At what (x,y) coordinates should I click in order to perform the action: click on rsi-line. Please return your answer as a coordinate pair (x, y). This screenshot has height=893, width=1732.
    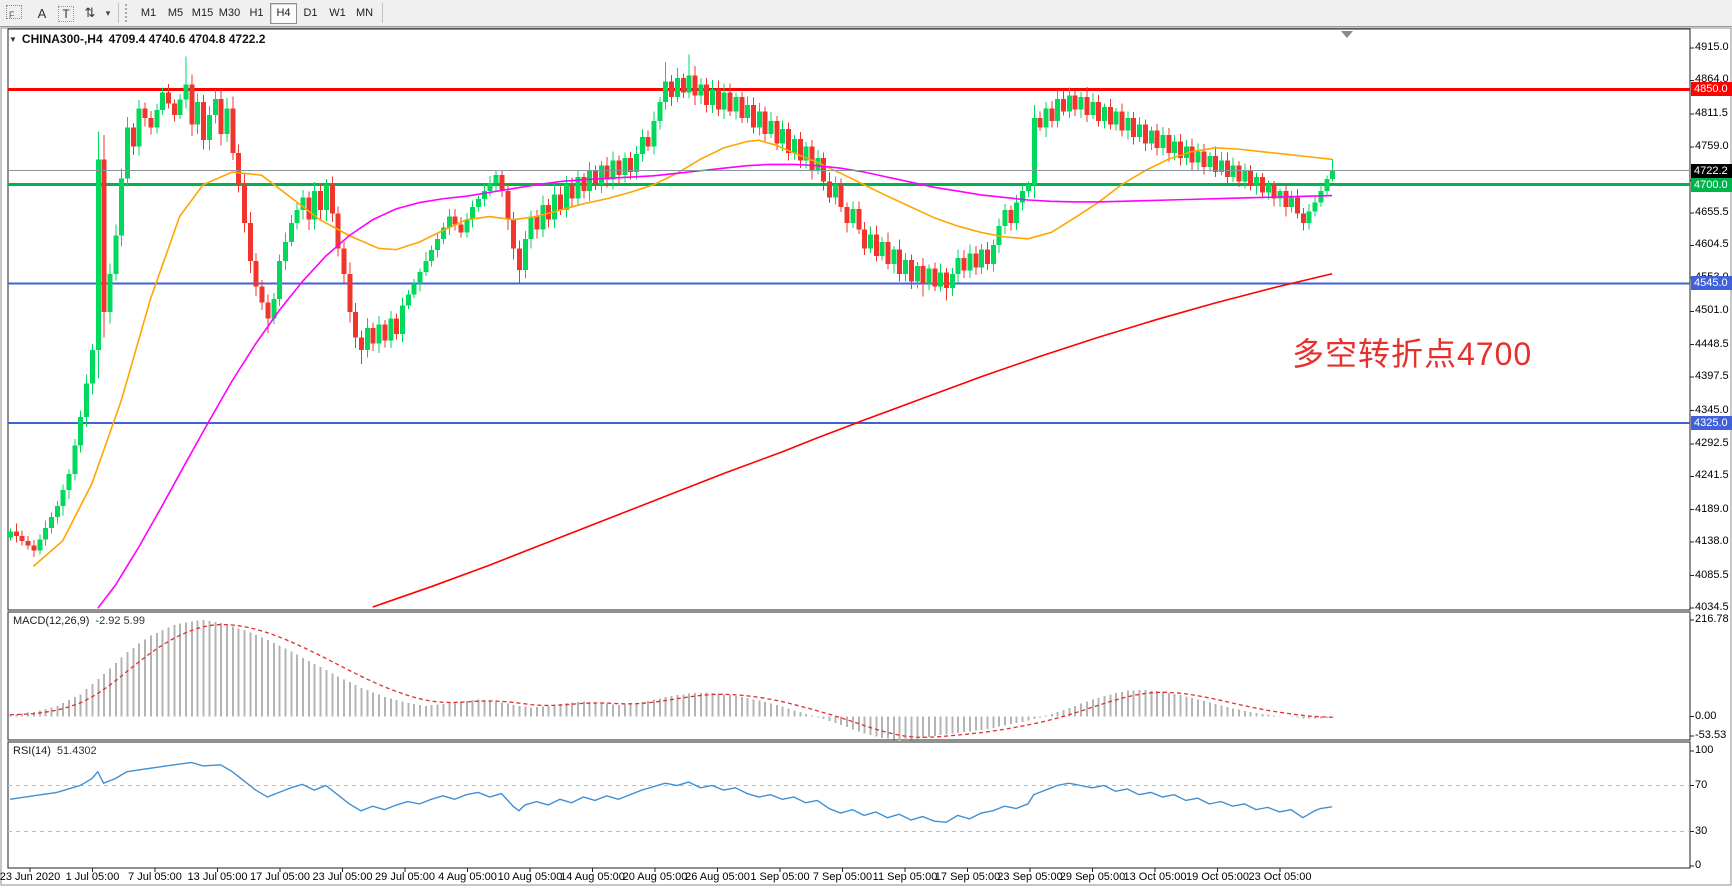
    Looking at the image, I should click on (671, 792).